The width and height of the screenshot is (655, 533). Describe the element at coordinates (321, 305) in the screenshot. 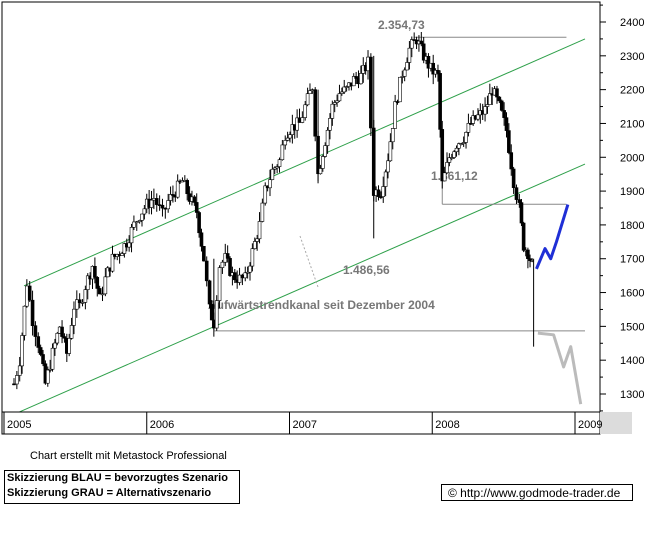

I see `channel-annotation: Aufwärtstrendkanal seit Dezember 2004` at that location.